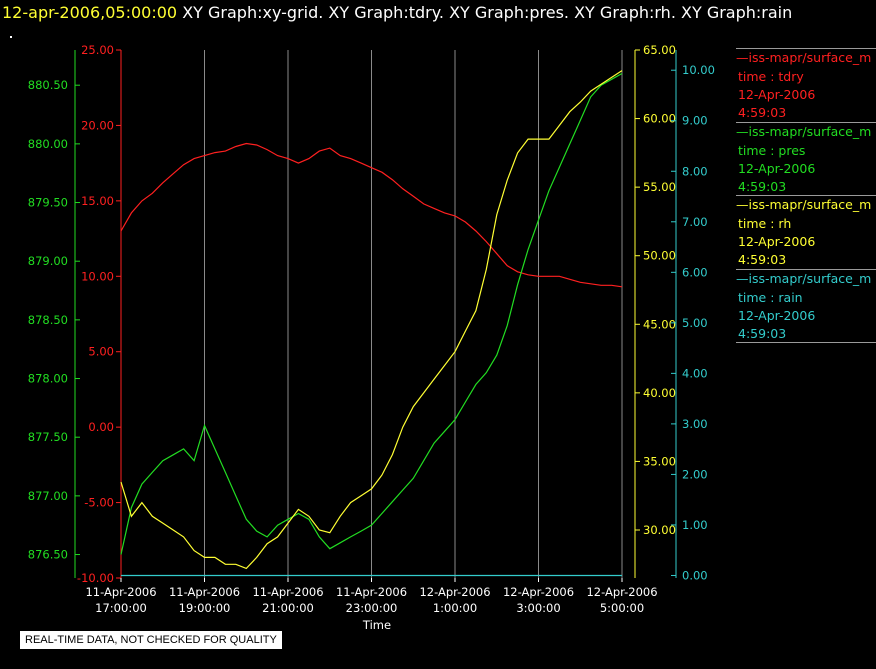 This screenshot has width=876, height=669. Describe the element at coordinates (659, 324) in the screenshot. I see `rh-tick-label: 45.00` at that location.